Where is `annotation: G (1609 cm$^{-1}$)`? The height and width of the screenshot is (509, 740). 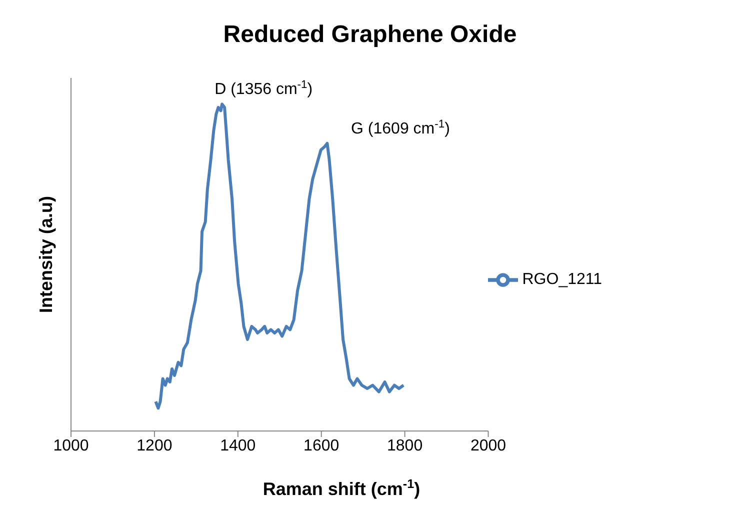 annotation: G (1609 cm$^{-1}$) is located at coordinates (400, 128).